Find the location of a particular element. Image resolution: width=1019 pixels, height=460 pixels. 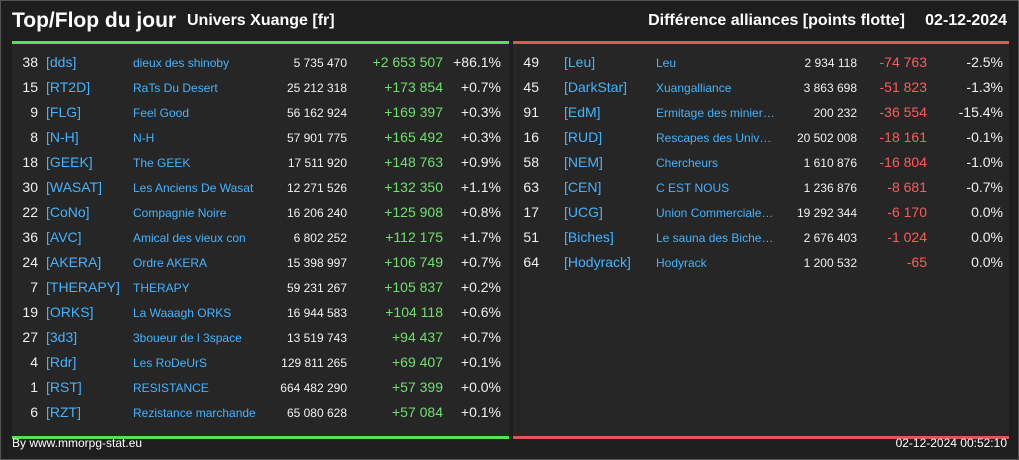

page-title: Top/Flop du jour is located at coordinates (94, 20).